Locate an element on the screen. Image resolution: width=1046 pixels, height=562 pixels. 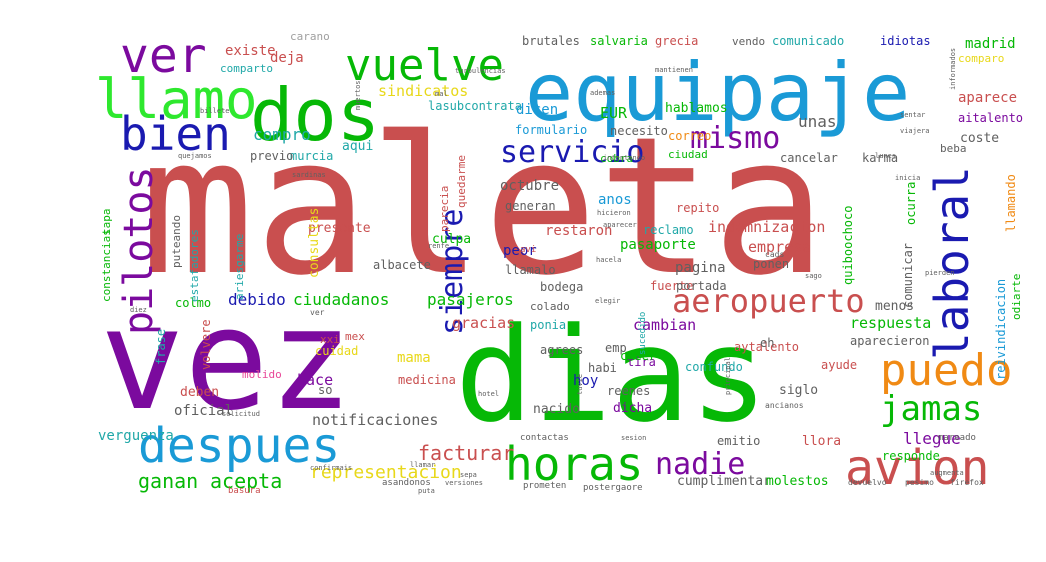
word-55: ciudad is located at coordinates (688, 154).